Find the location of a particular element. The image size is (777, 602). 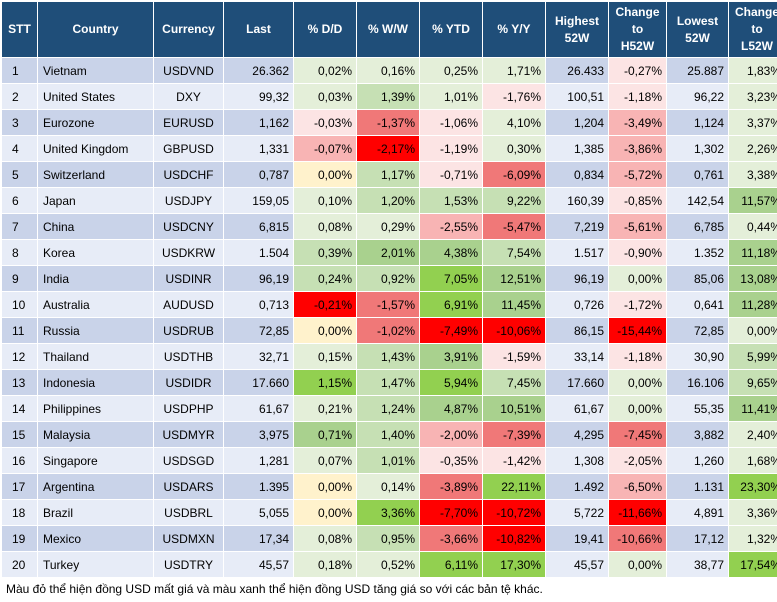

cell-l52: 0,641 is located at coordinates (697, 304).